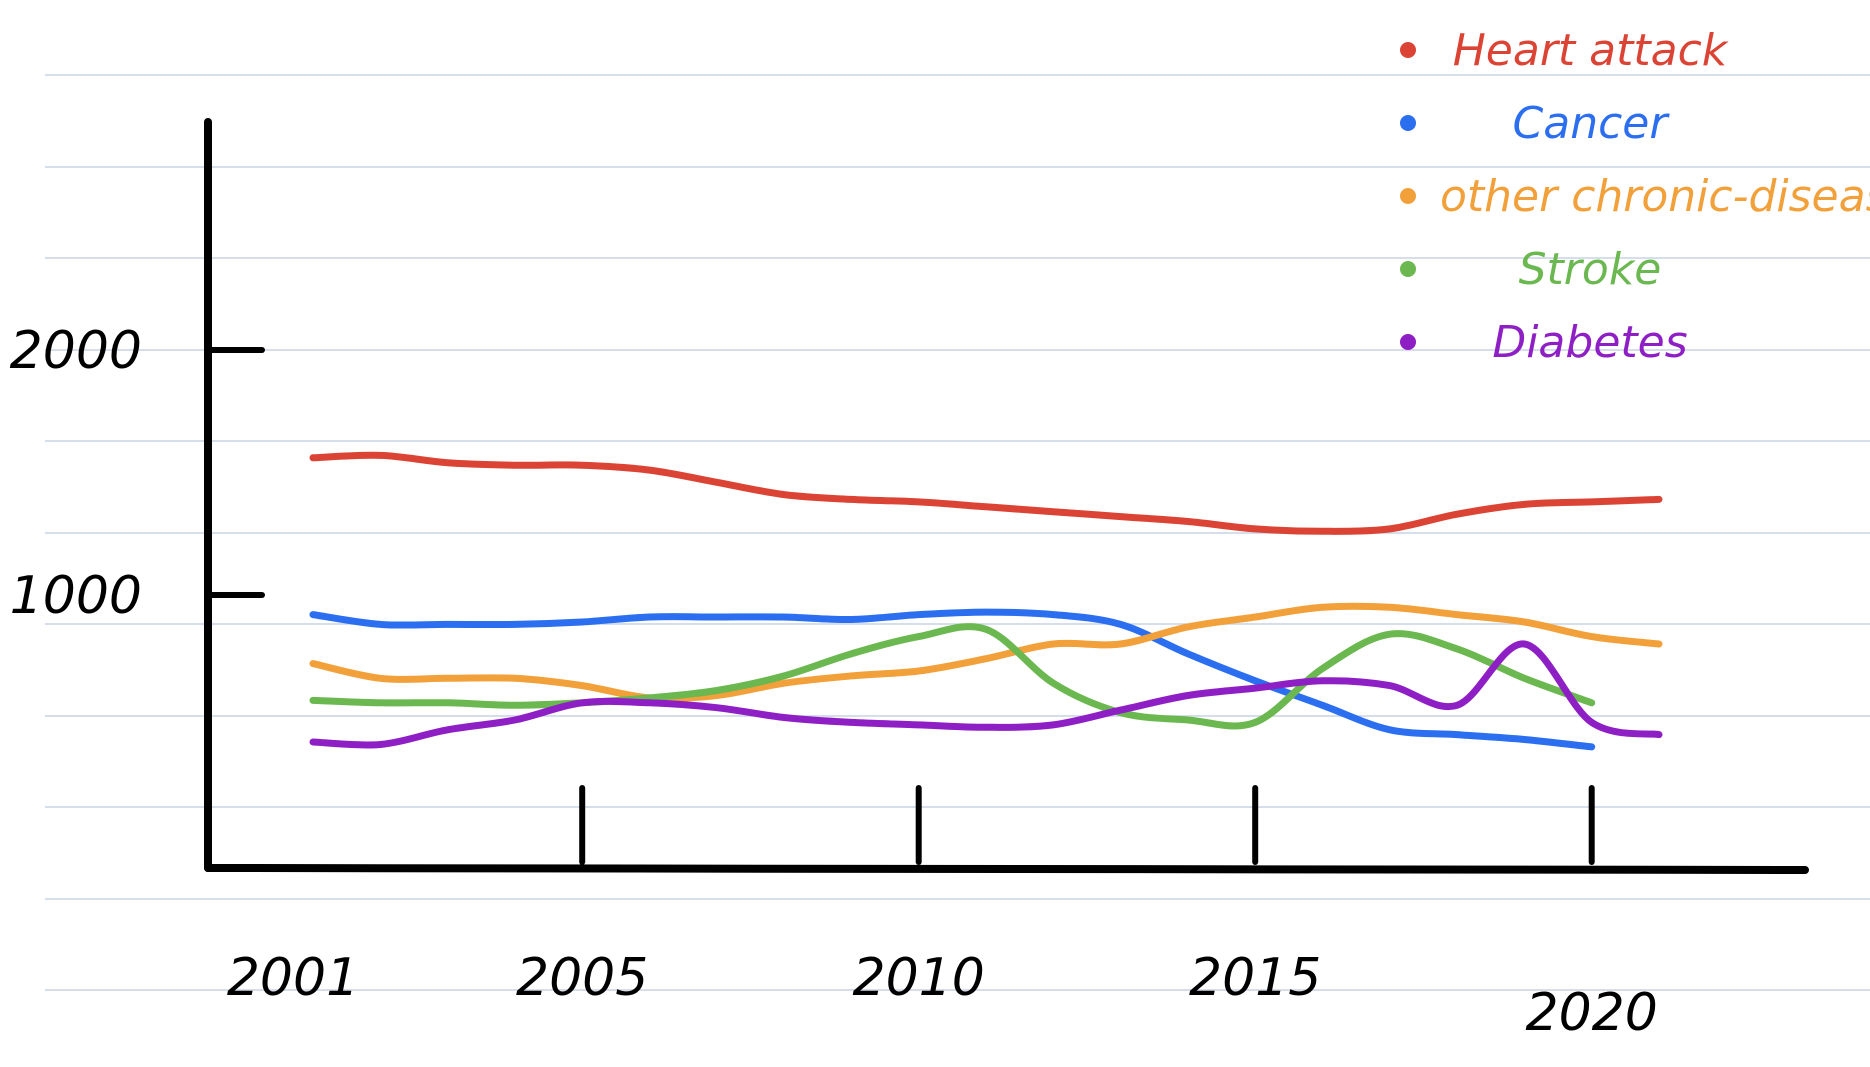 The height and width of the screenshot is (1067, 1870). I want to click on series-line-heart-attack, so click(986, 493).